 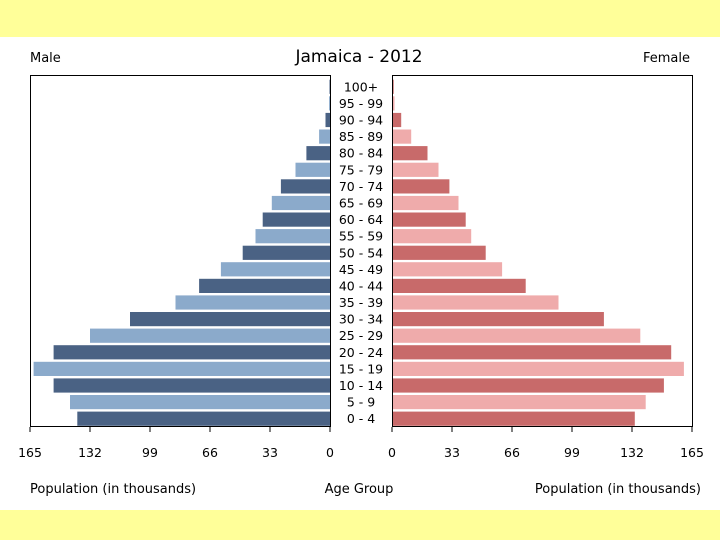 I want to click on age-group-label: 50 - 54, so click(x=361, y=252).